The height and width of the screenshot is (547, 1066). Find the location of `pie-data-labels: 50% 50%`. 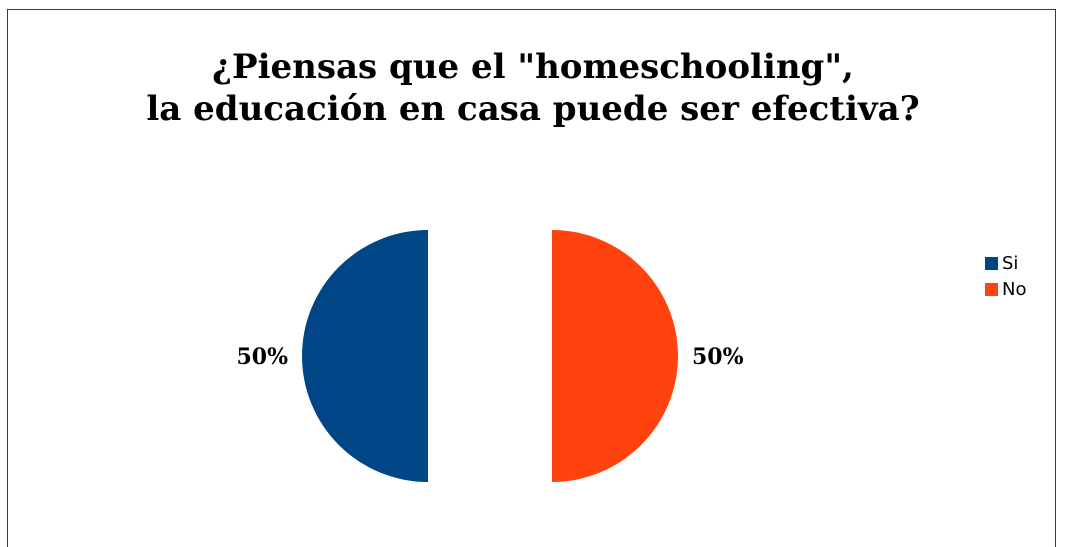

pie-data-labels: 50% 50% is located at coordinates (489, 357).